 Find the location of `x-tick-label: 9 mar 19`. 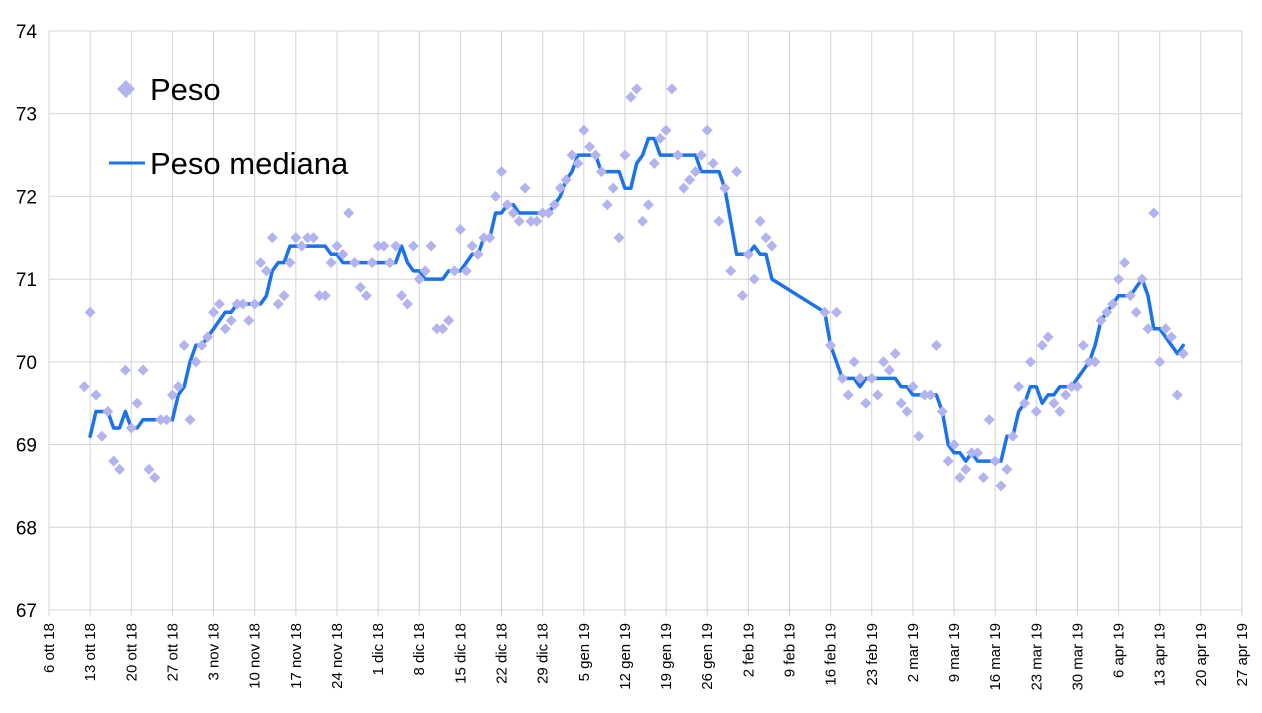

x-tick-label: 9 mar 19 is located at coordinates (954, 652).